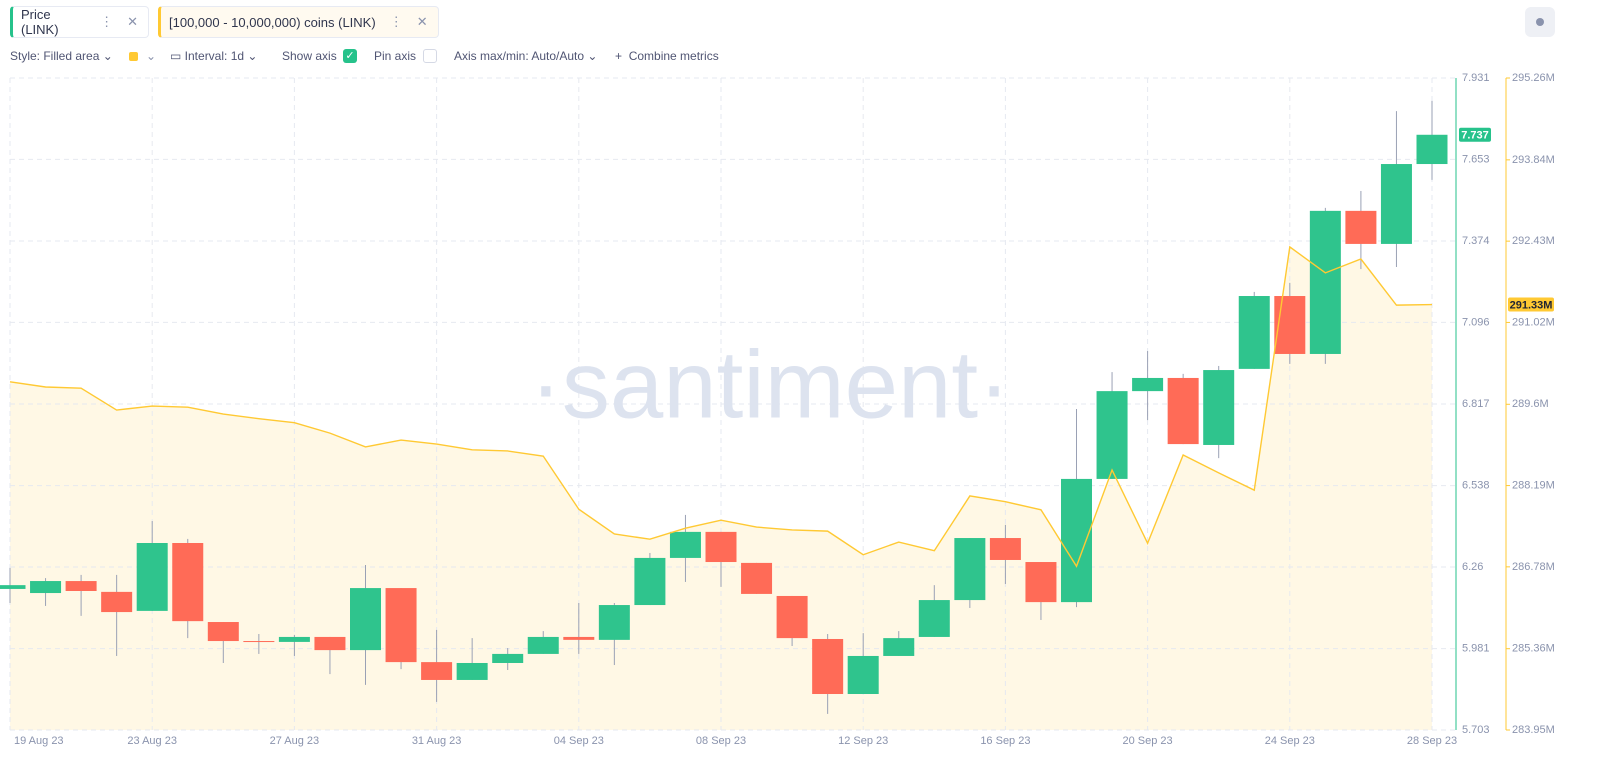 This screenshot has height=776, width=1600. I want to click on y2-tick-label: 292.43M, so click(1533, 241).